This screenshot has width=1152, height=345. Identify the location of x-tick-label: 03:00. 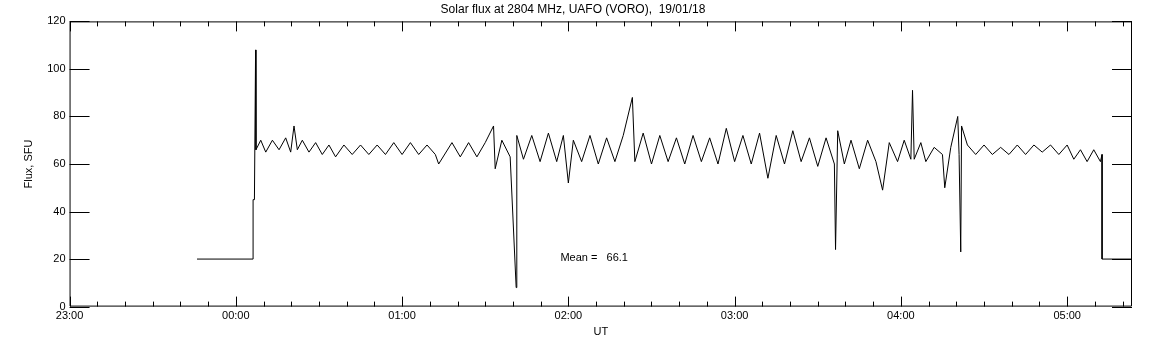
(734, 315).